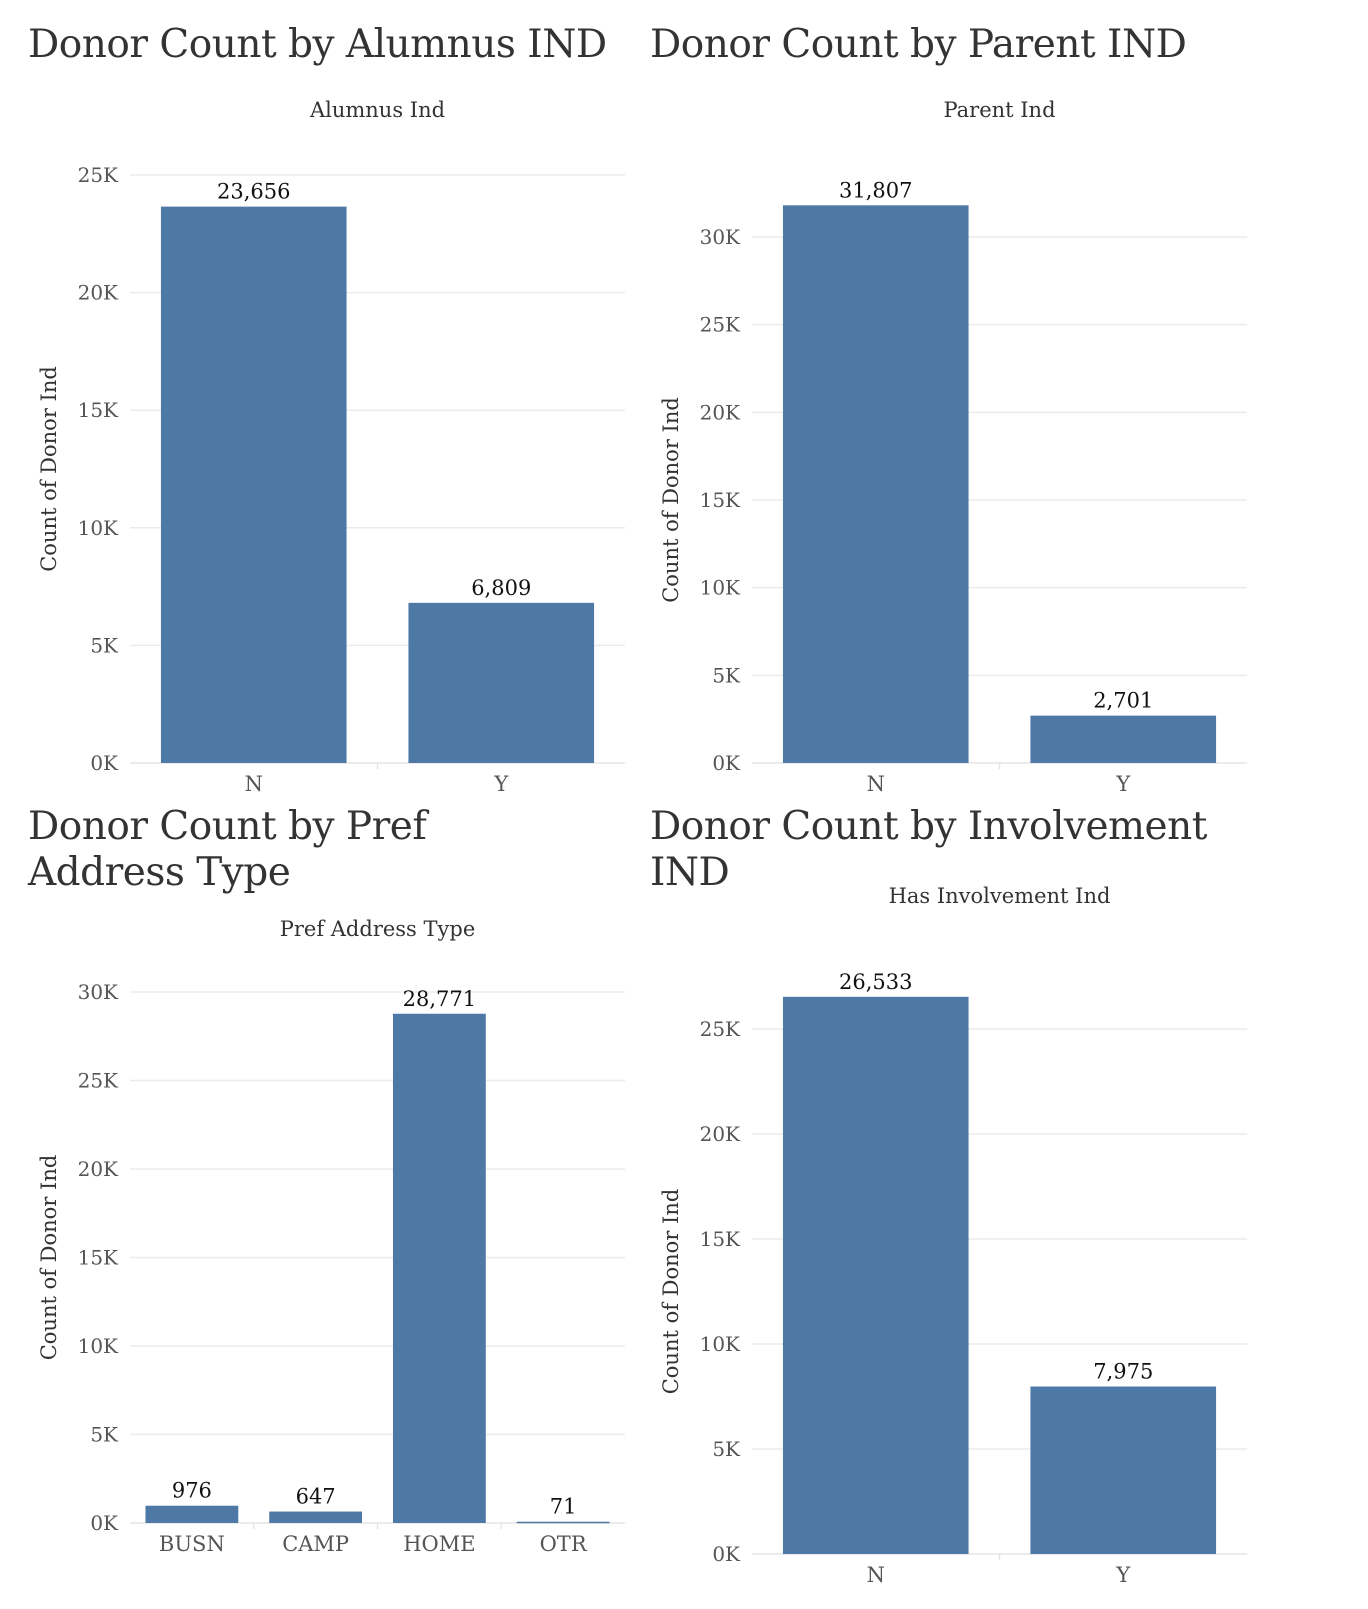 This screenshot has height=1609, width=1368. Describe the element at coordinates (875, 982) in the screenshot. I see `data-label: 26,533` at that location.